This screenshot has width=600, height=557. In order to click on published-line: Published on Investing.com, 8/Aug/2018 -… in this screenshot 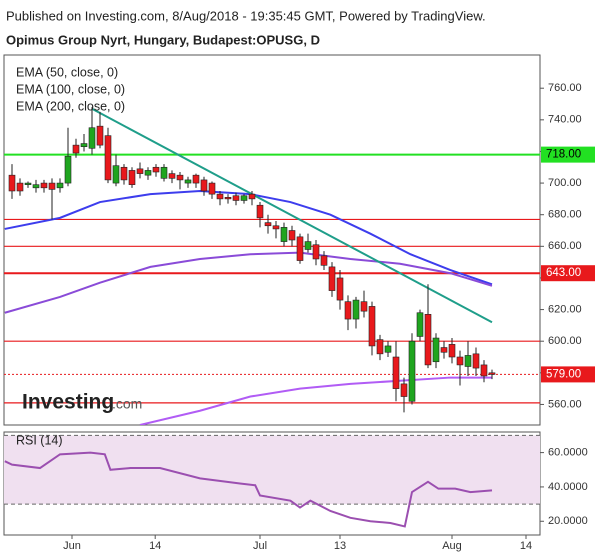, I will do `click(246, 15)`.